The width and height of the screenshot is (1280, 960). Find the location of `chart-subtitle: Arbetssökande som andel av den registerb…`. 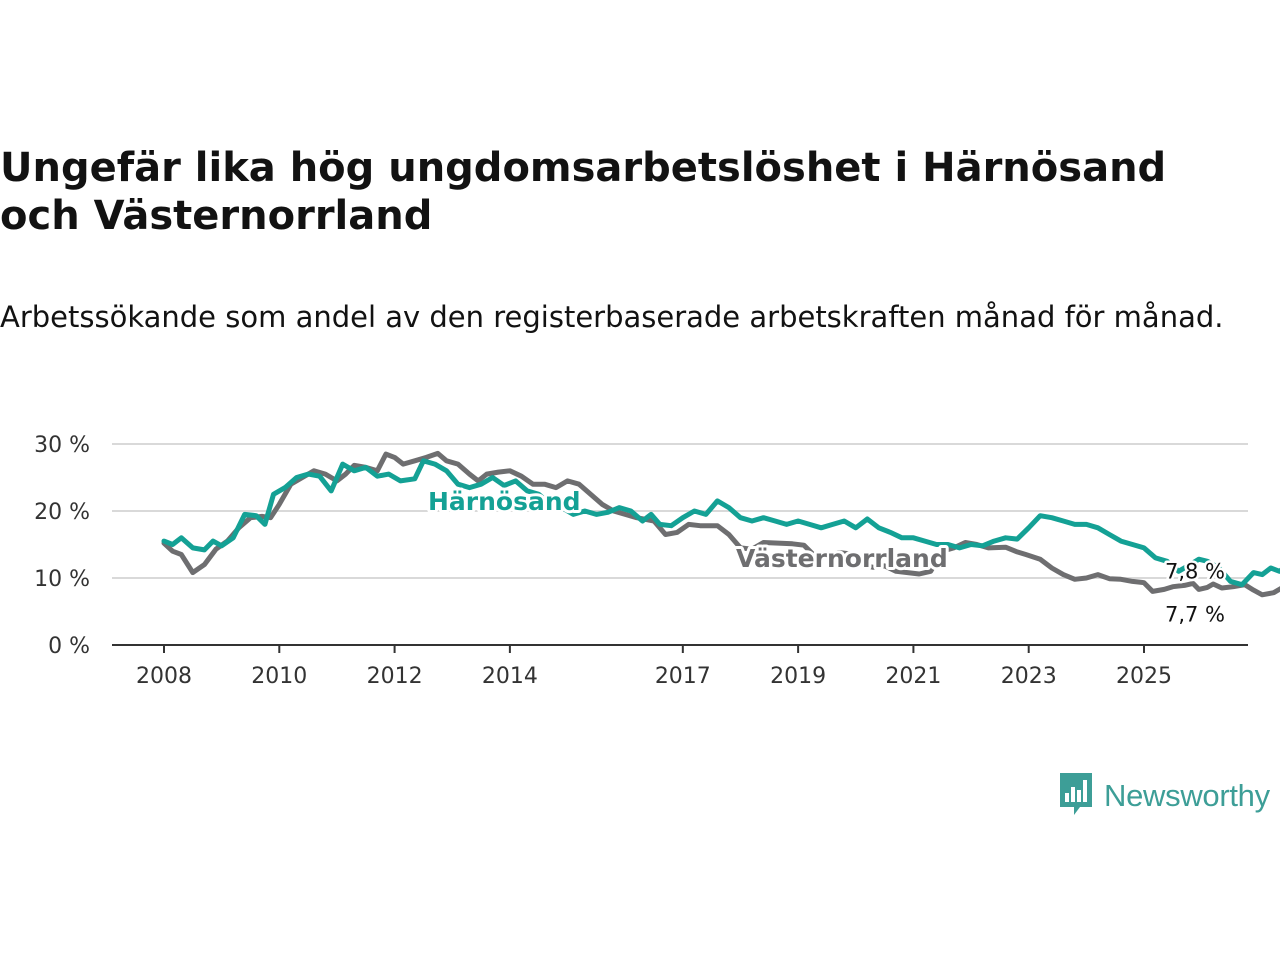

chart-subtitle: Arbetssökande som andel av den registerb… is located at coordinates (612, 317).